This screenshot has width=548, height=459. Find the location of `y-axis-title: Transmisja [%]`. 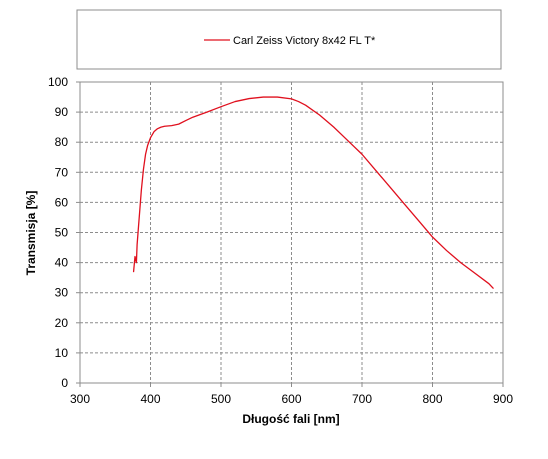

y-axis-title: Transmisja [%] is located at coordinates (31, 233).